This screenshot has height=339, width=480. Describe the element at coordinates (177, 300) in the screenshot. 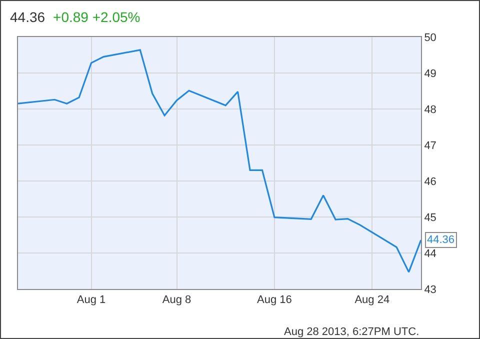

I see `x-tick-label: Aug 8` at that location.